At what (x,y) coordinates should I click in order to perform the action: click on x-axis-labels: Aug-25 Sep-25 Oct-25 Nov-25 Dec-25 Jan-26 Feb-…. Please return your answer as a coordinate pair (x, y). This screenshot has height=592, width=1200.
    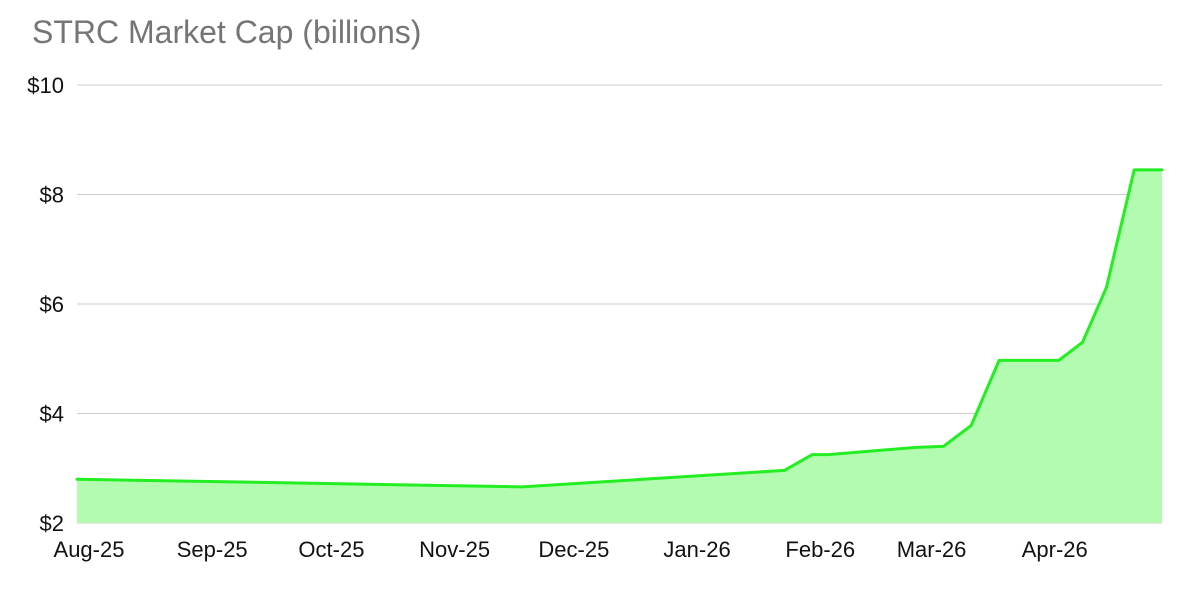
    Looking at the image, I should click on (571, 549).